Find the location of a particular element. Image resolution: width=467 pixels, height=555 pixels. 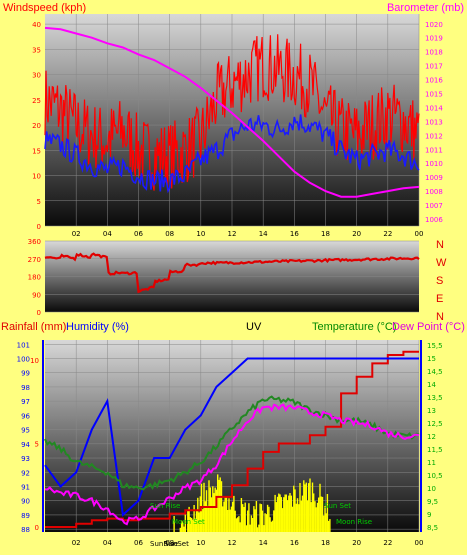

compass-label: N is located at coordinates (440, 317).